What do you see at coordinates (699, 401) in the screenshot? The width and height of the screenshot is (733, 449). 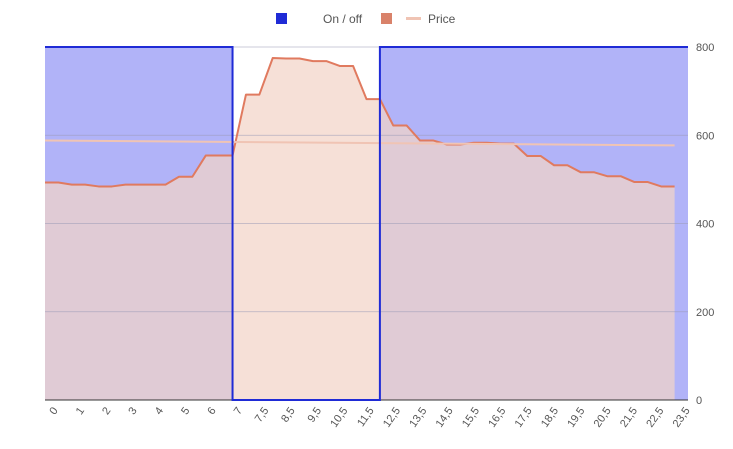 I see `y-tick-label: 0` at bounding box center [699, 401].